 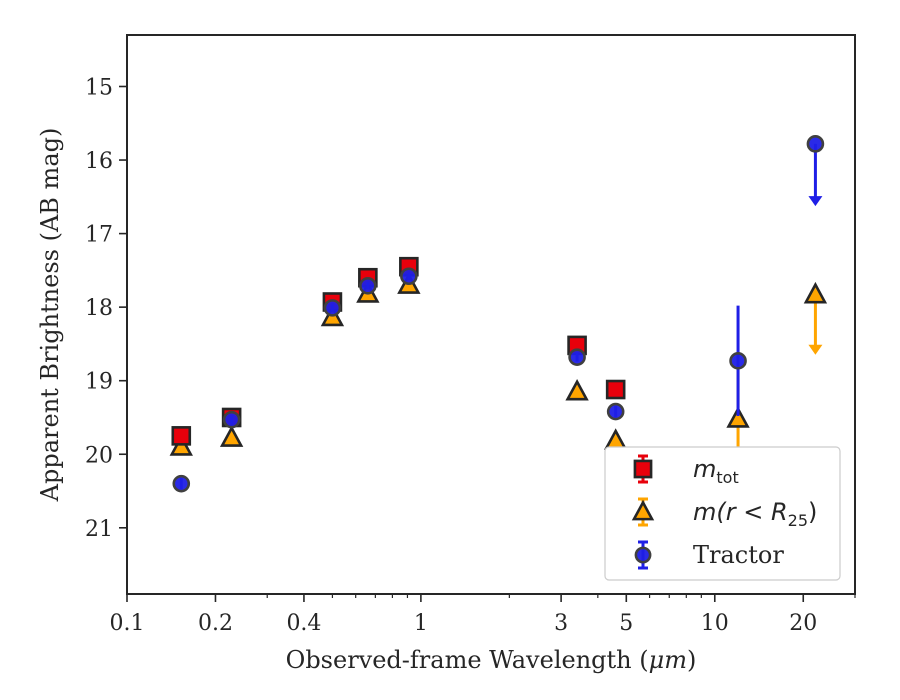 I want to click on legend-box, so click(x=722, y=513).